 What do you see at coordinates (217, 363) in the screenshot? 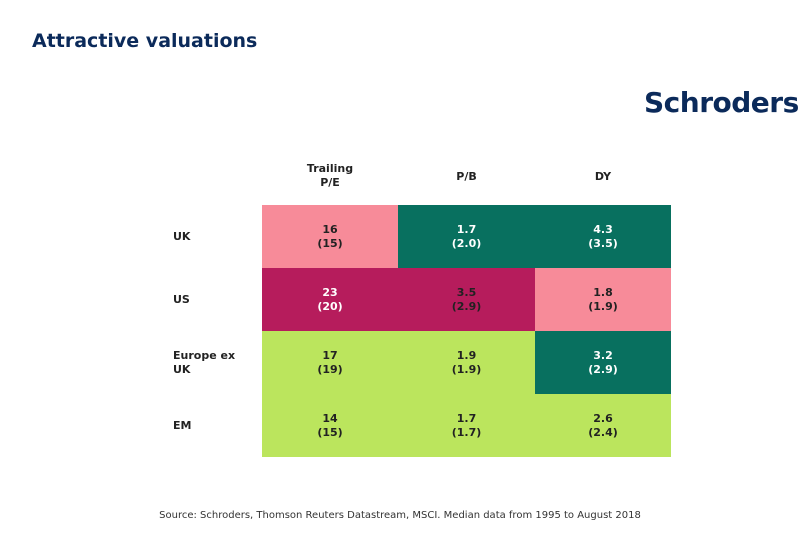
I see `row-label: Europe ex UK` at bounding box center [217, 363].